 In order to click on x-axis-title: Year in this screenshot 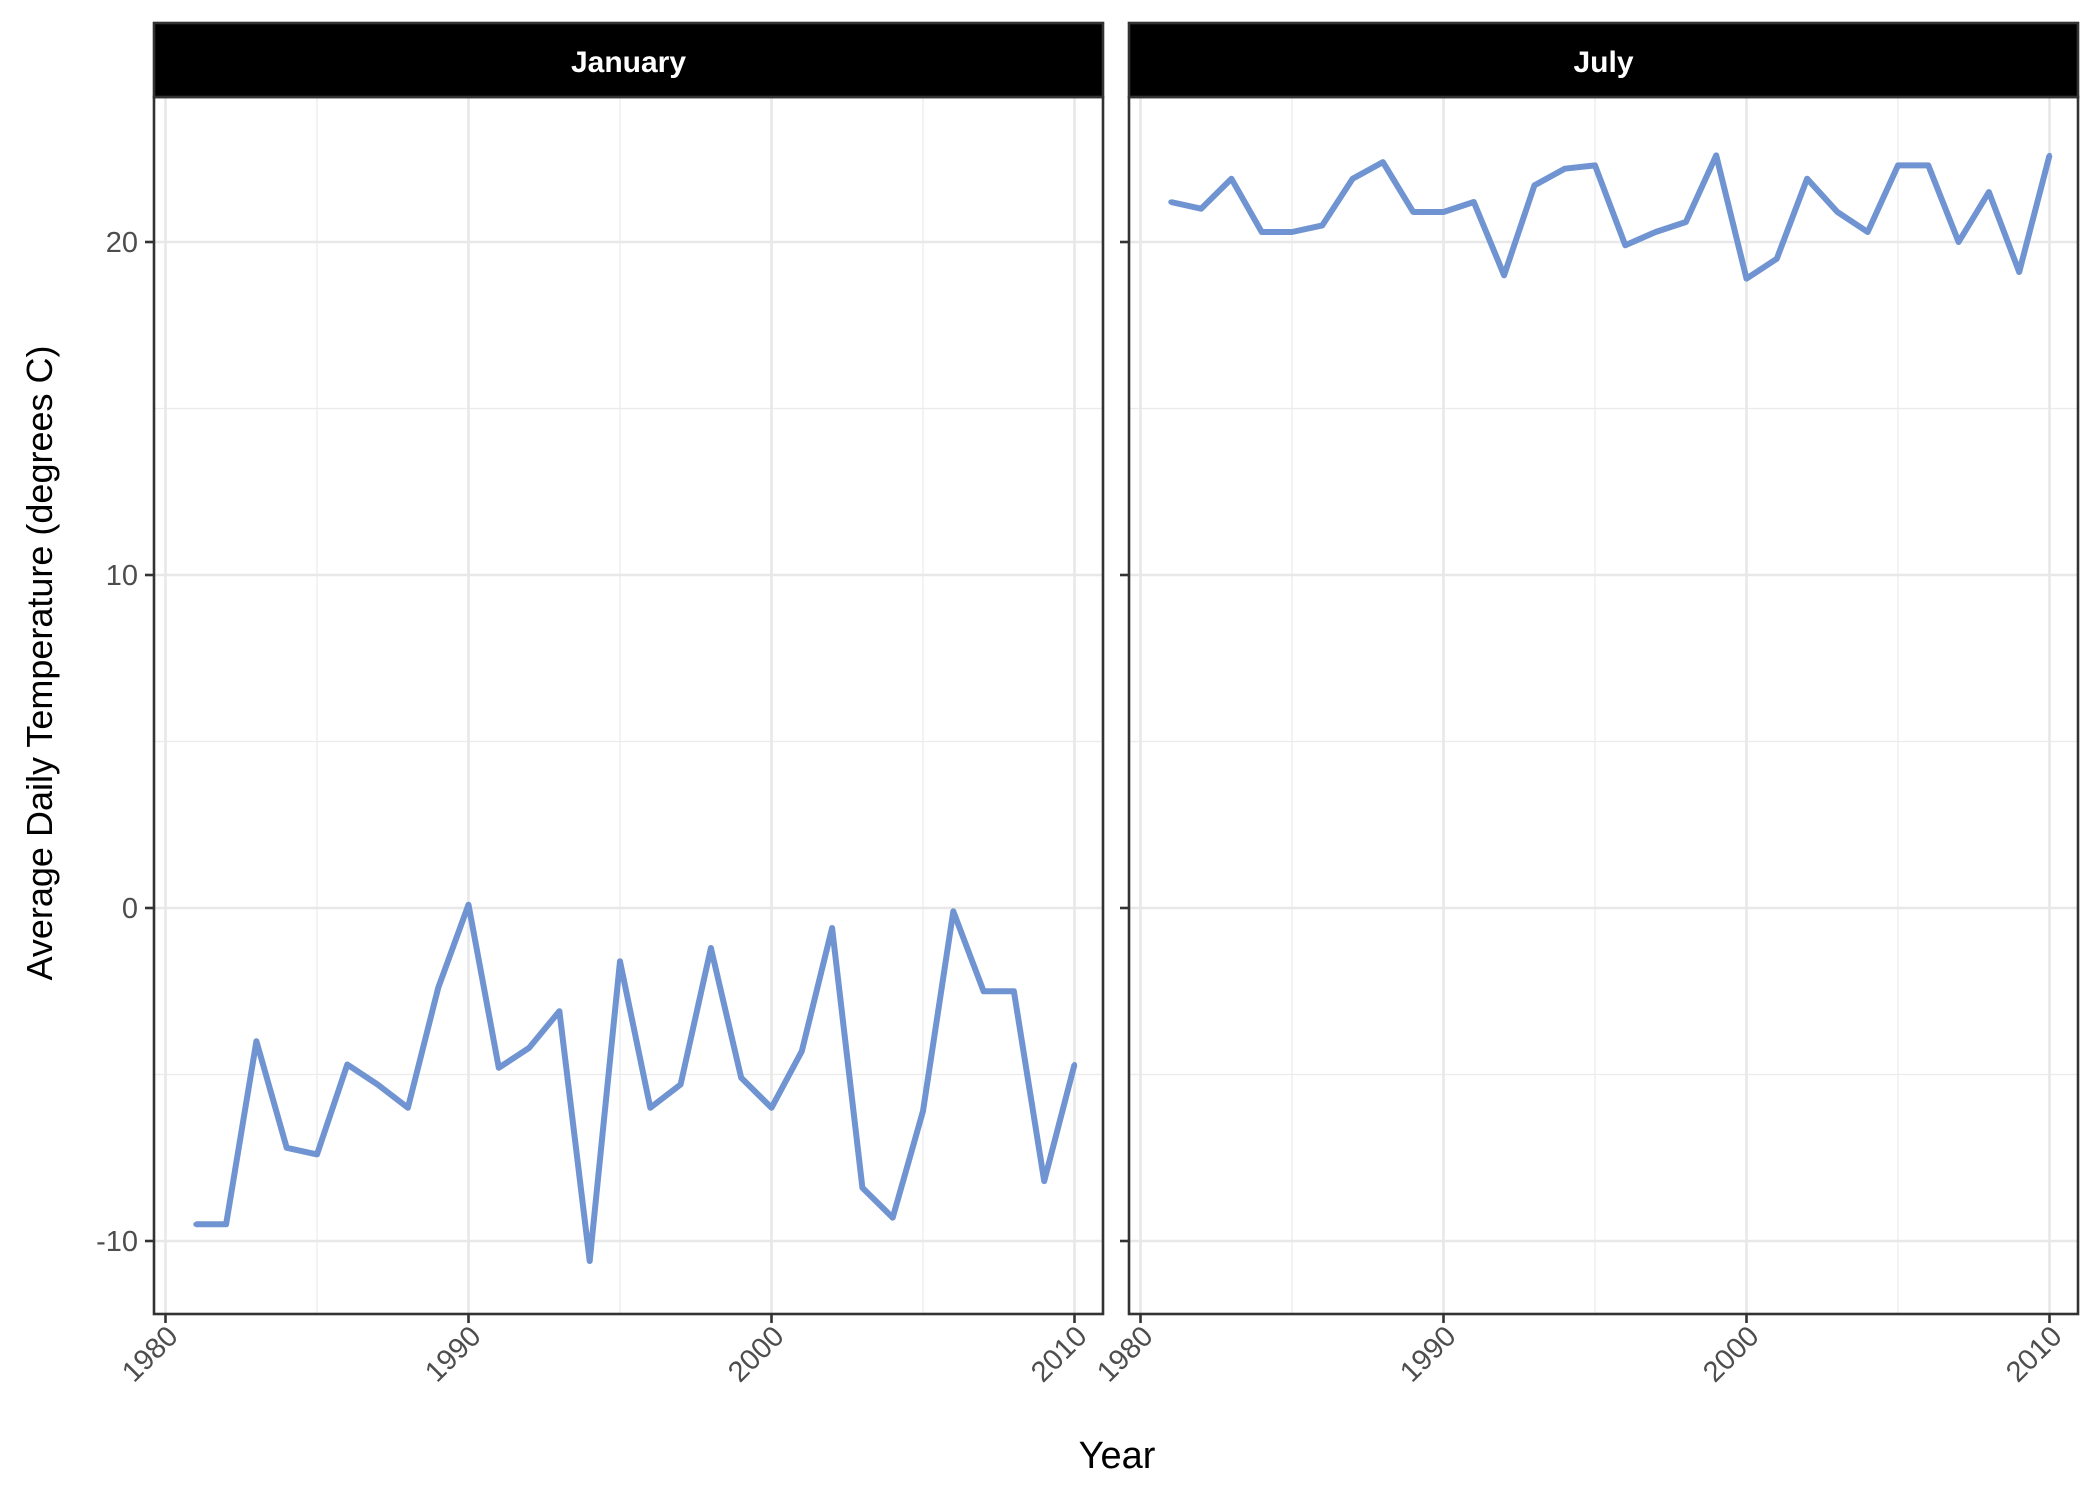, I will do `click(1117, 1456)`.